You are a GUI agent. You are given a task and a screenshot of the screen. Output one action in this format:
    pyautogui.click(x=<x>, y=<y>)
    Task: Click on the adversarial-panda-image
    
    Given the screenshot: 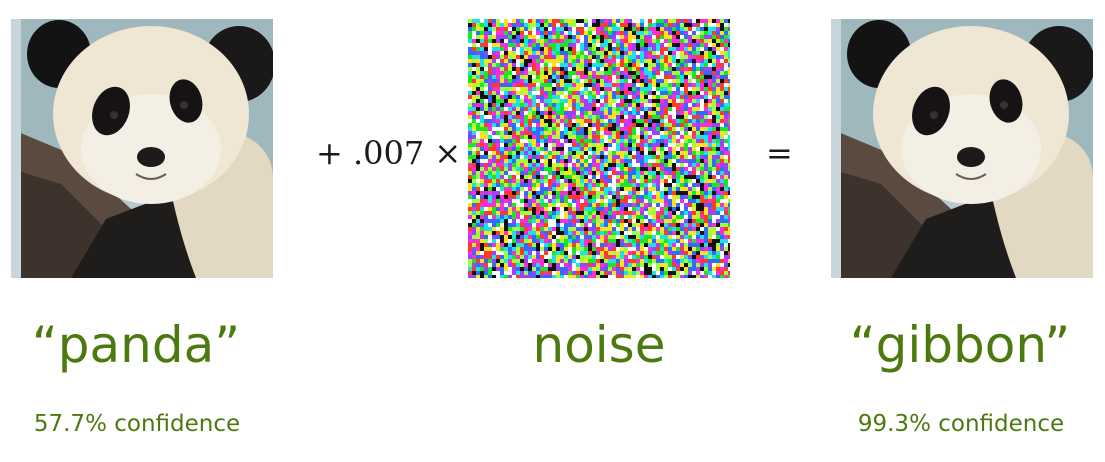 What is the action you would take?
    pyautogui.click(x=962, y=148)
    